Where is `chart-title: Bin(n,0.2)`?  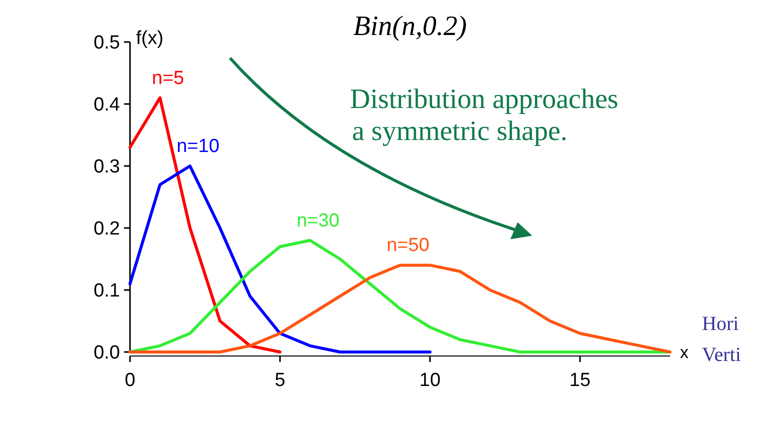
chart-title: Bin(n,0.2) is located at coordinates (410, 26).